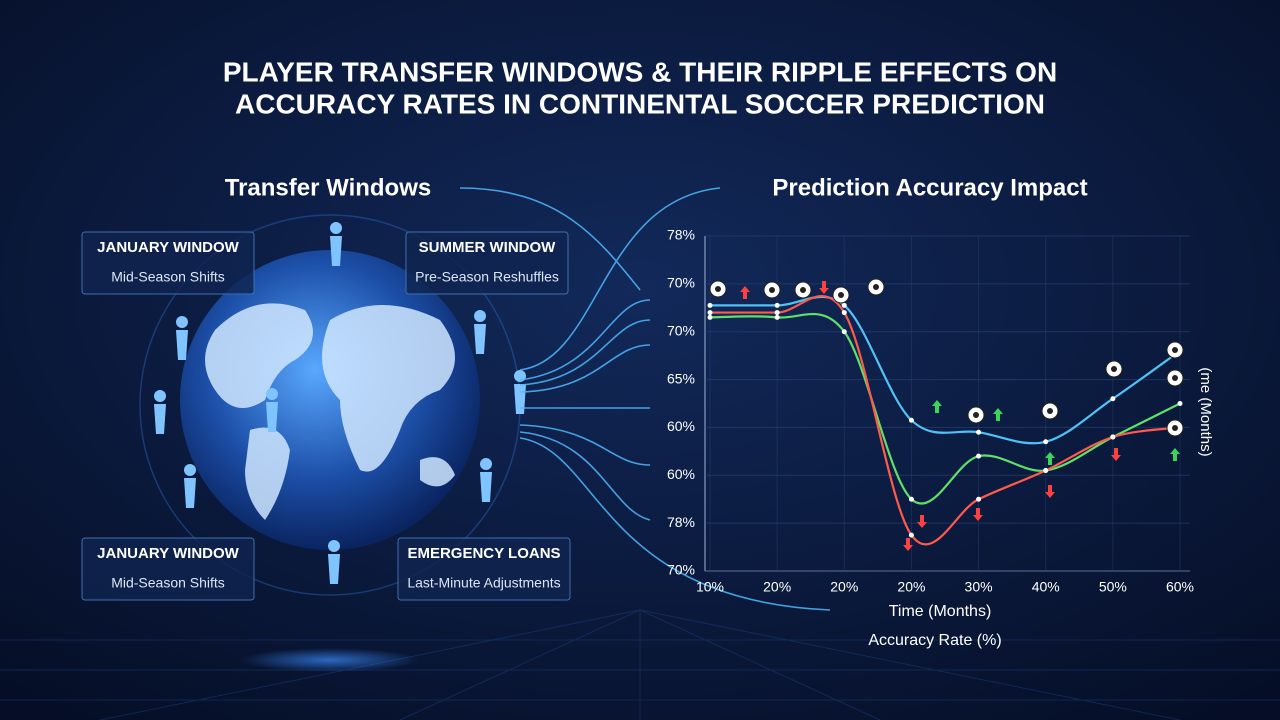 This screenshot has width=1280, height=720. What do you see at coordinates (330, 660) in the screenshot?
I see `glow` at bounding box center [330, 660].